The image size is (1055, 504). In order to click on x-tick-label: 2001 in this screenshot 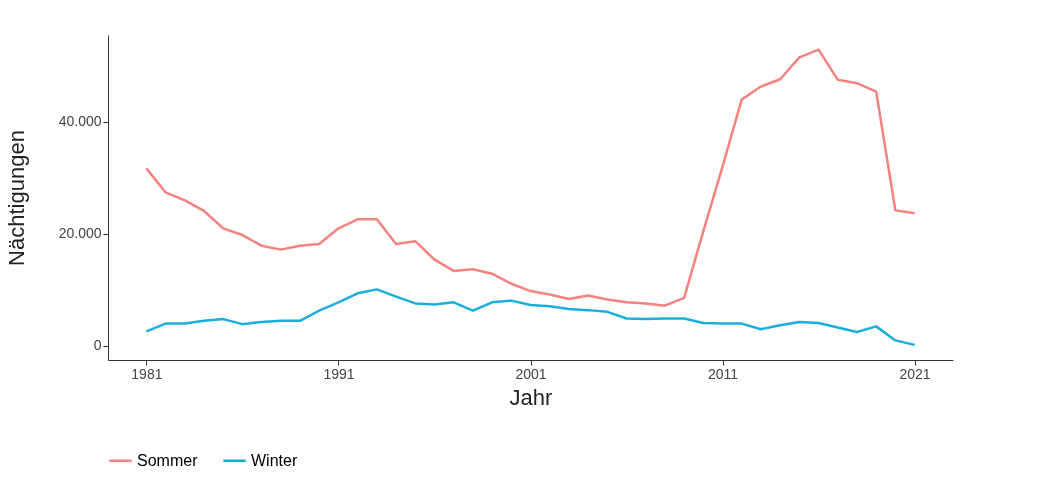, I will do `click(531, 373)`.